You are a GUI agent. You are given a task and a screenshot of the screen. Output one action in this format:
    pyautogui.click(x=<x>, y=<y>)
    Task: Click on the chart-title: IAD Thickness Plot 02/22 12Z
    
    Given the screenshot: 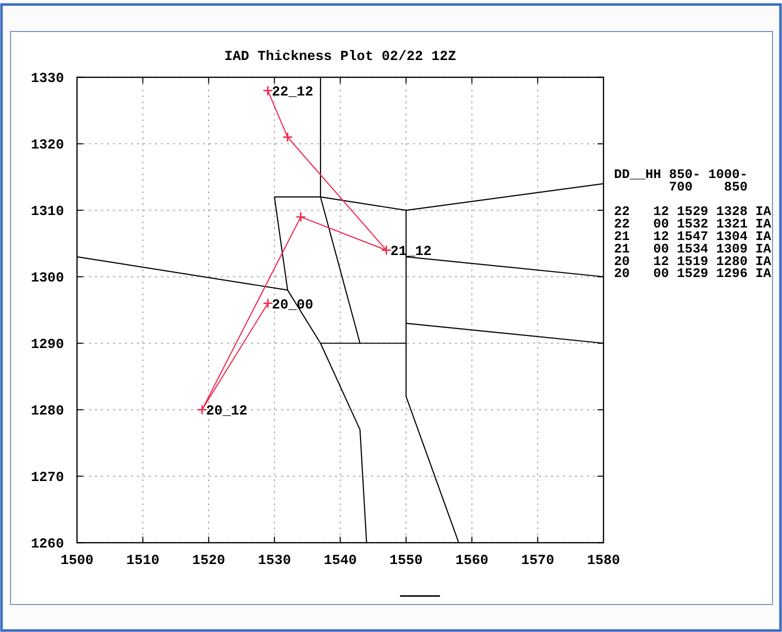 What is the action you would take?
    pyautogui.click(x=340, y=57)
    